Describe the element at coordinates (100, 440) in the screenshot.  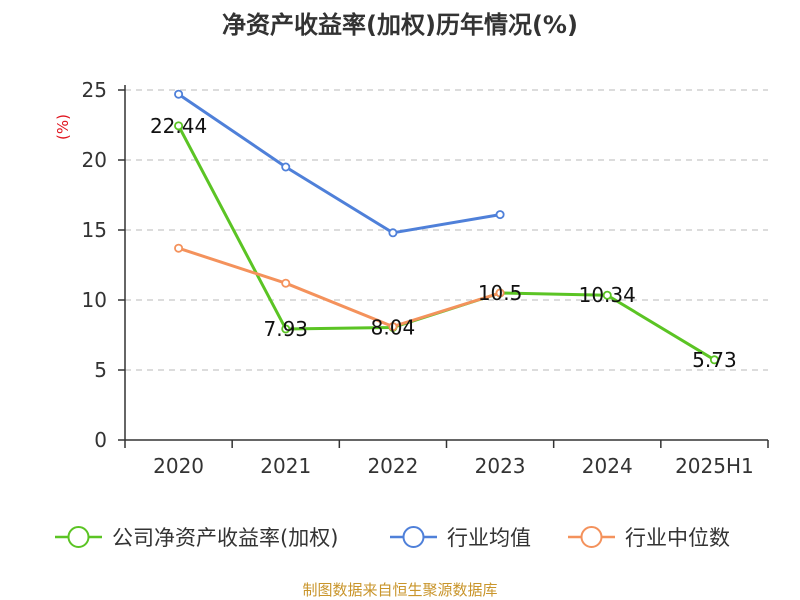
I see `y-tick-label: 0` at that location.